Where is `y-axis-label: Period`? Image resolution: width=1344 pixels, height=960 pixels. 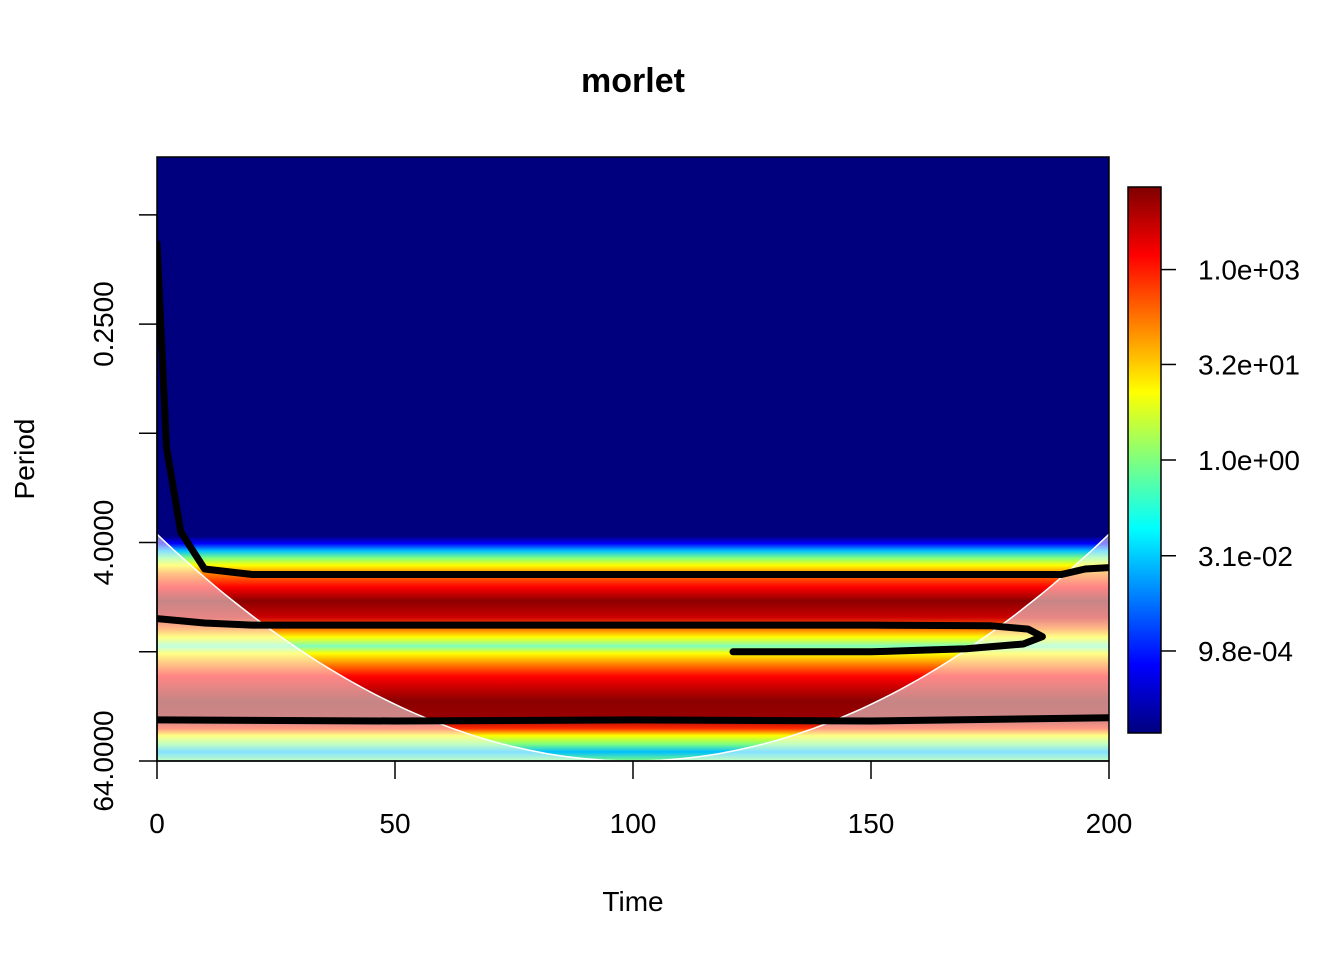
y-axis-label: Period is located at coordinates (24, 459).